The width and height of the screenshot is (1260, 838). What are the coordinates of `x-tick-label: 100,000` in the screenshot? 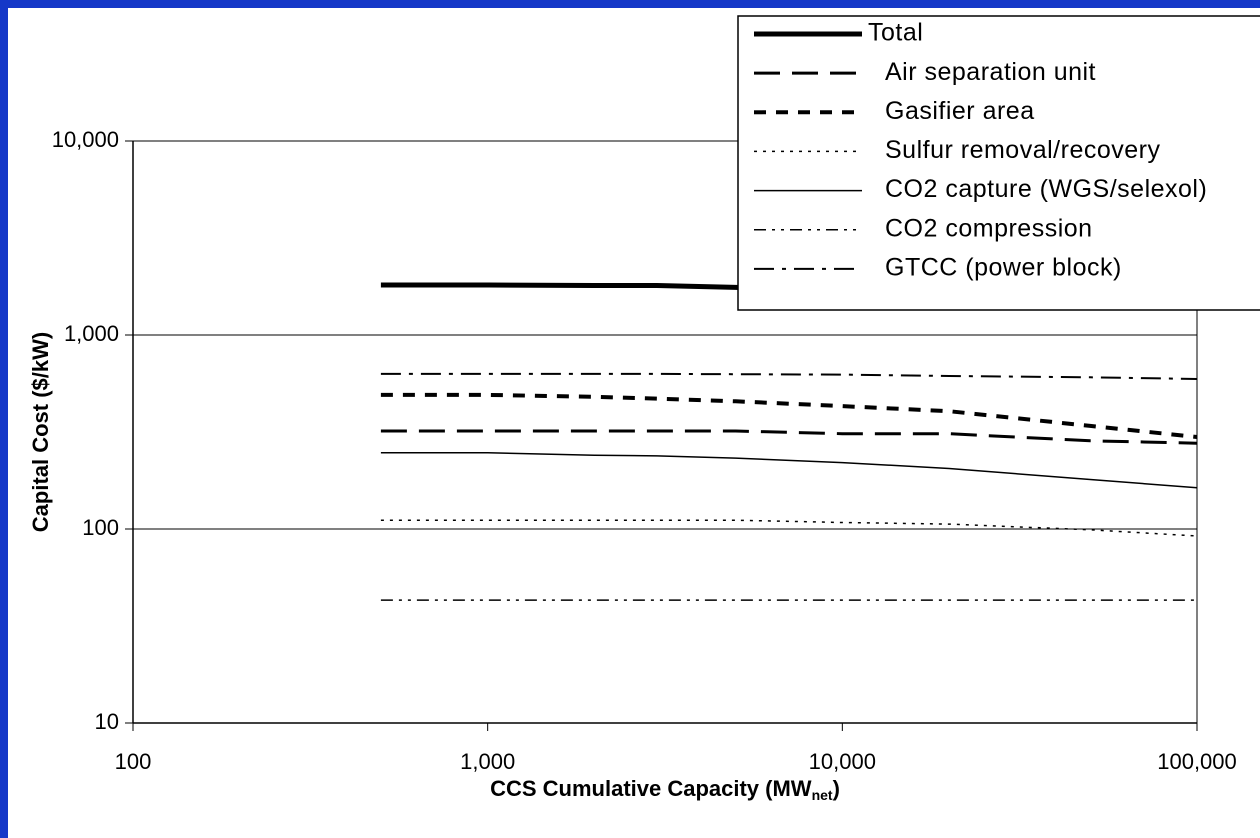 It's located at (1197, 761).